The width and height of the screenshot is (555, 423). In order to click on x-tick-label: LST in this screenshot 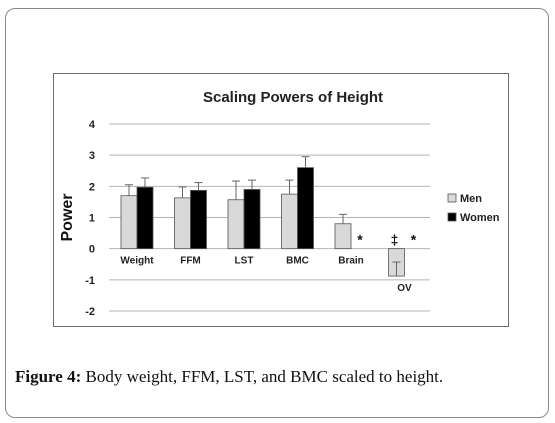, I will do `click(244, 261)`.